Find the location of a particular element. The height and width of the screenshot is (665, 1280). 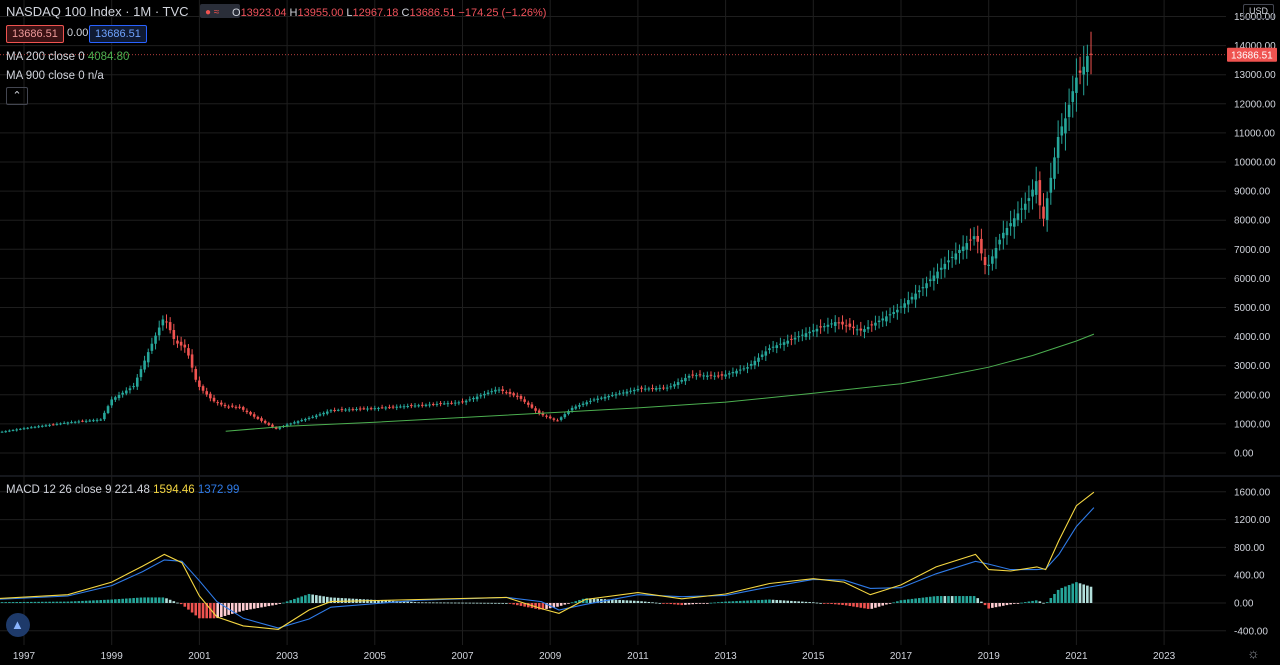

tradingview-logo: ▲ is located at coordinates (18, 625).